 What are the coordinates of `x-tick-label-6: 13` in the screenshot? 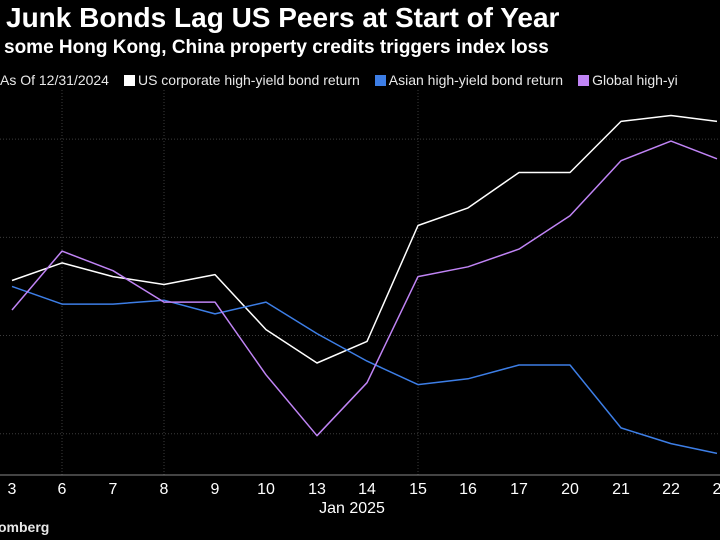 It's located at (317, 489).